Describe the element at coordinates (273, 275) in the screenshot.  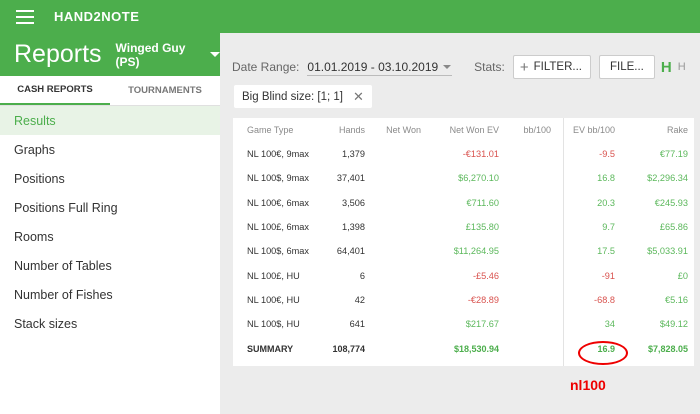
I see `cell-game-type: NL 100£, HU` at that location.